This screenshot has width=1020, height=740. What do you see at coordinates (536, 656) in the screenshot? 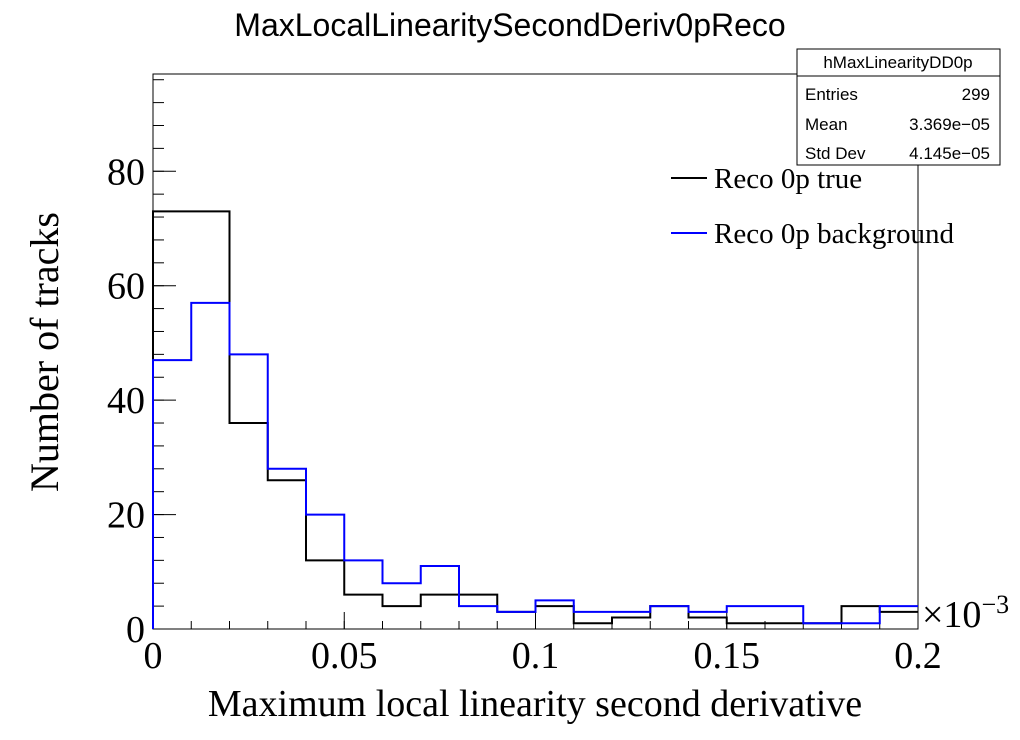
I see `x-tick-label: 0.1` at bounding box center [536, 656].